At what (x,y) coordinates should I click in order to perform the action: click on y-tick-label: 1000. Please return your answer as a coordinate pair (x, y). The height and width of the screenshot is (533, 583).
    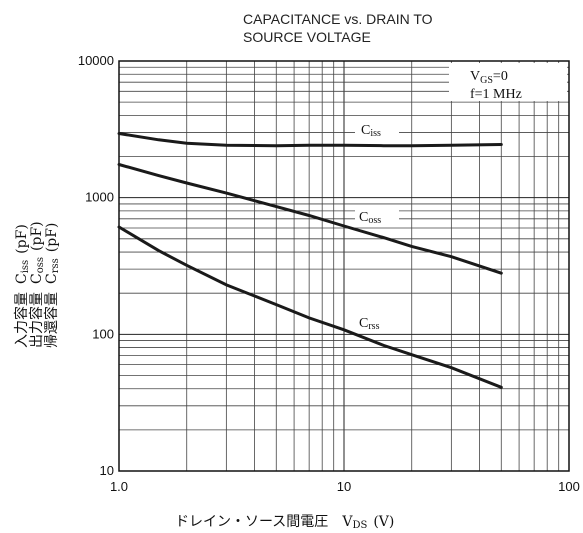
    Looking at the image, I should click on (99, 197).